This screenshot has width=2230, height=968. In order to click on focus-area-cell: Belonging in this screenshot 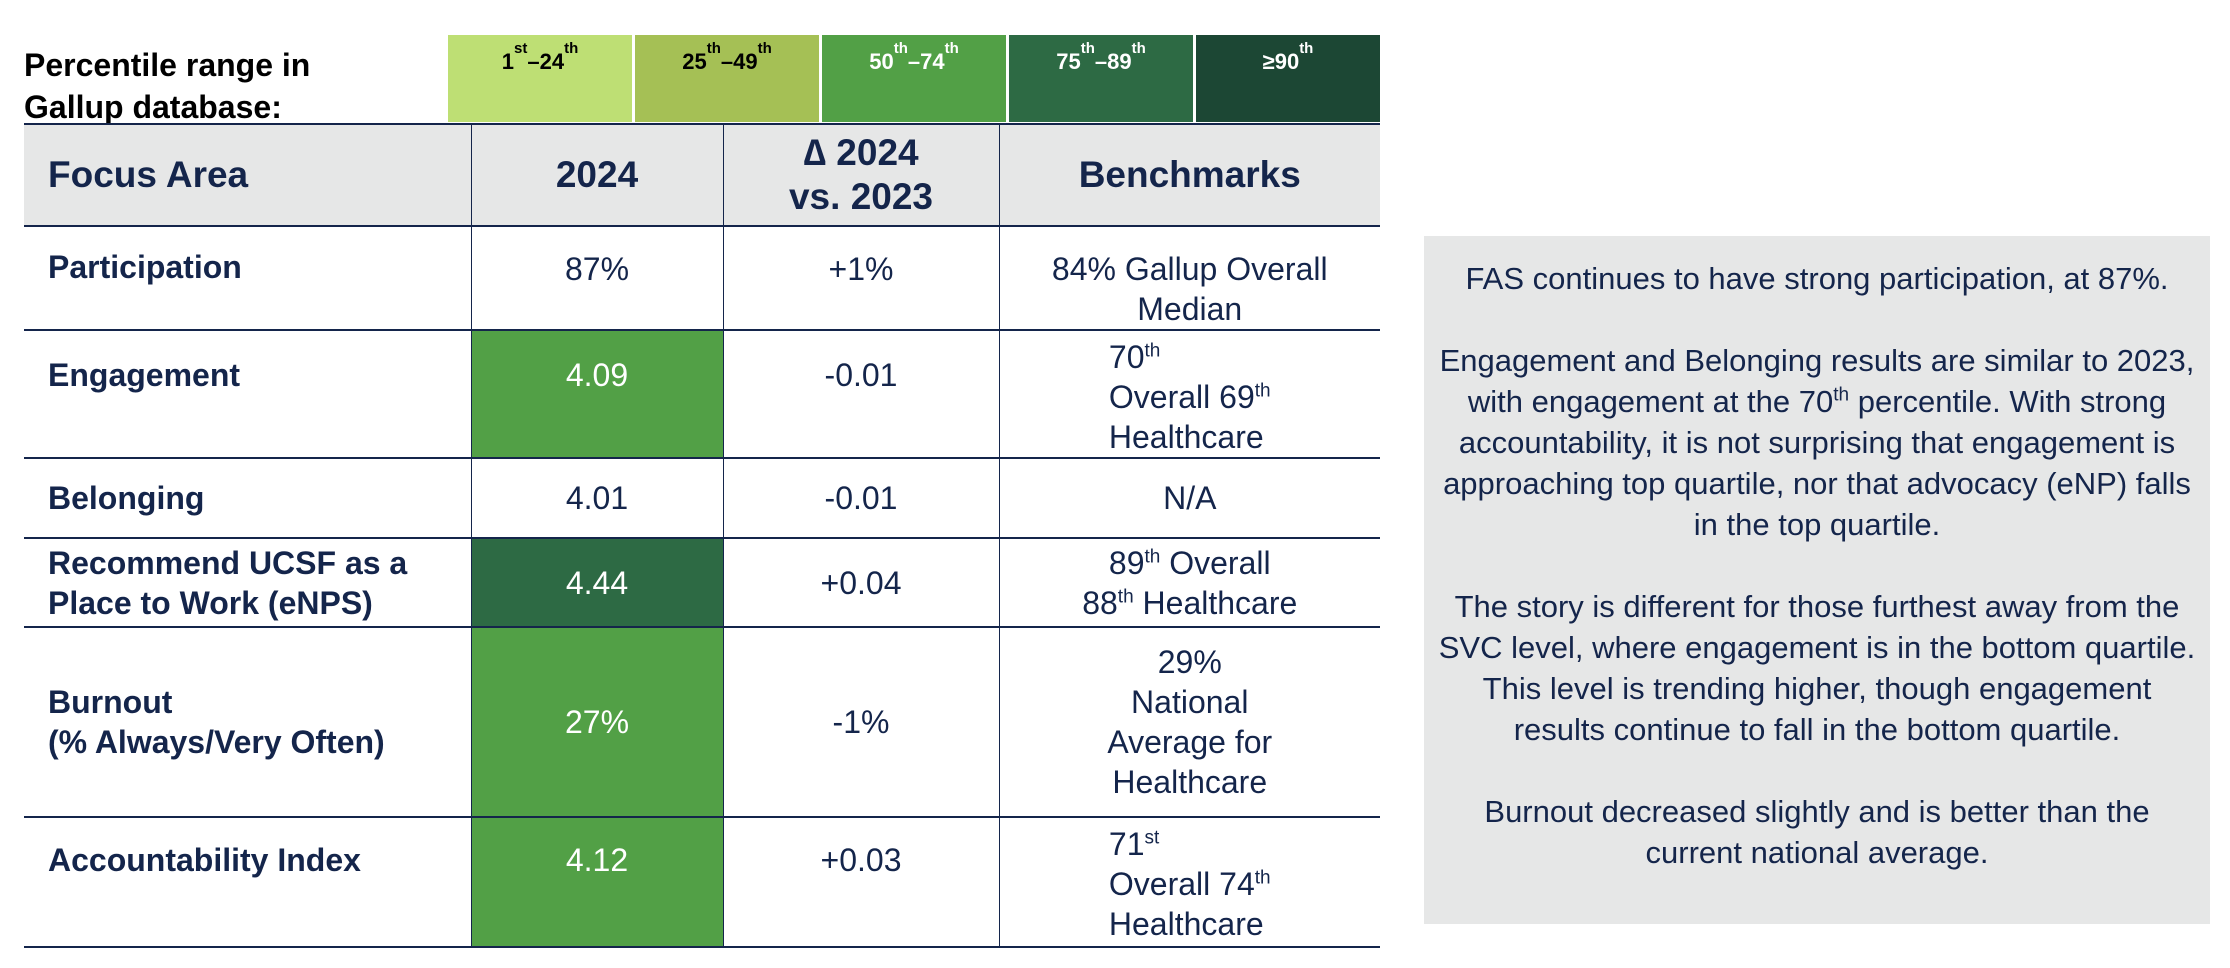, I will do `click(247, 497)`.